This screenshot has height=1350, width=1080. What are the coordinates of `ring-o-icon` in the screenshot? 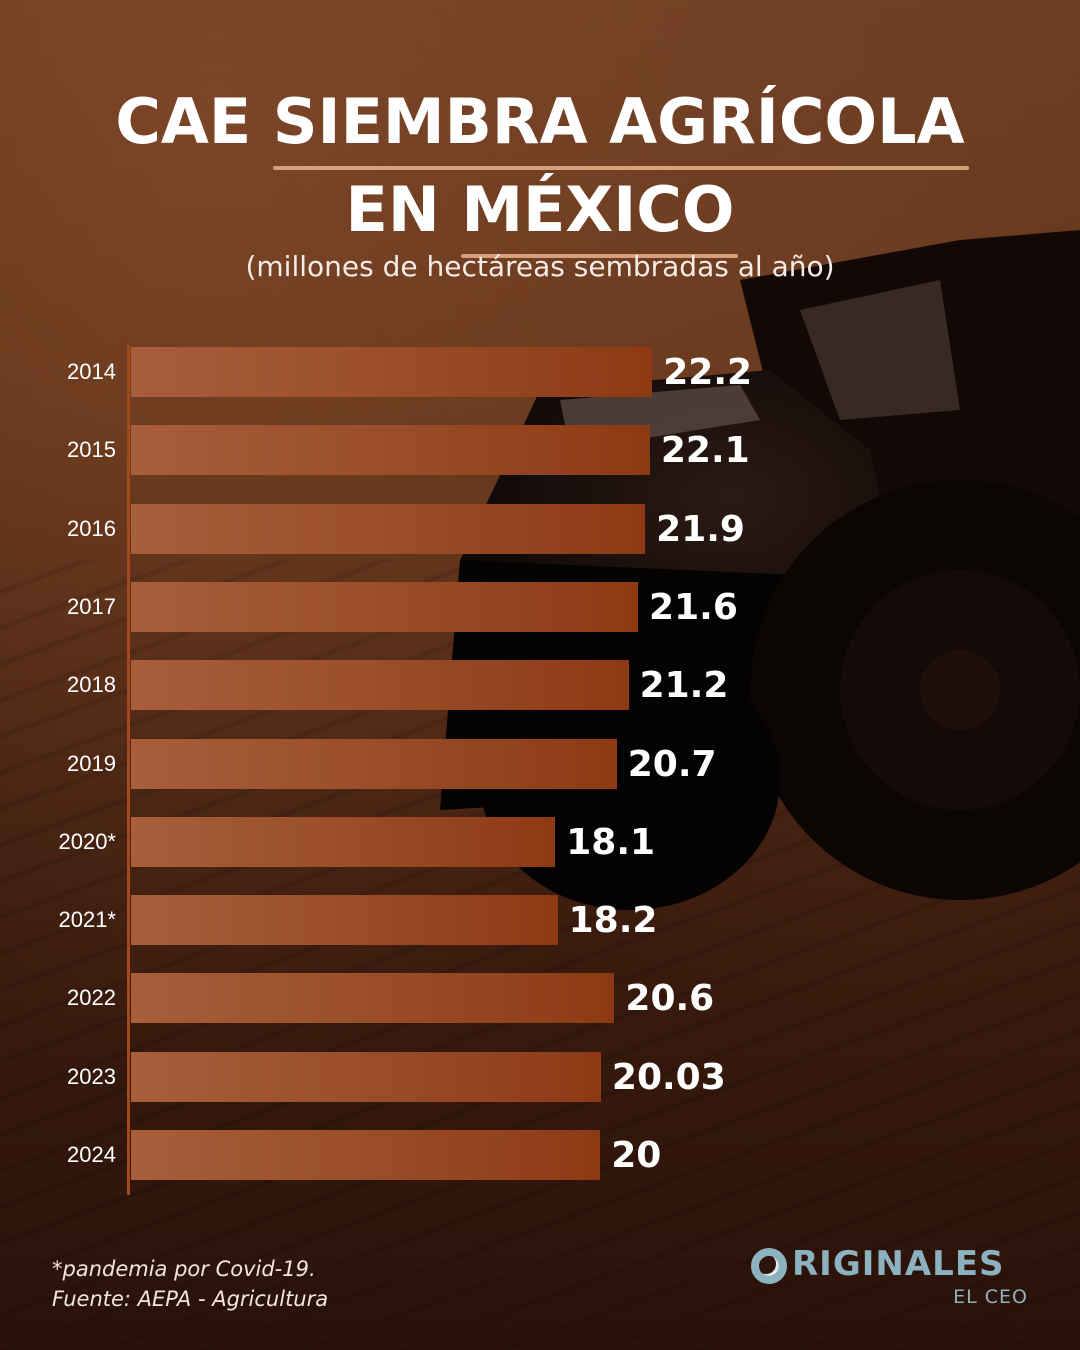 It's located at (769, 1266).